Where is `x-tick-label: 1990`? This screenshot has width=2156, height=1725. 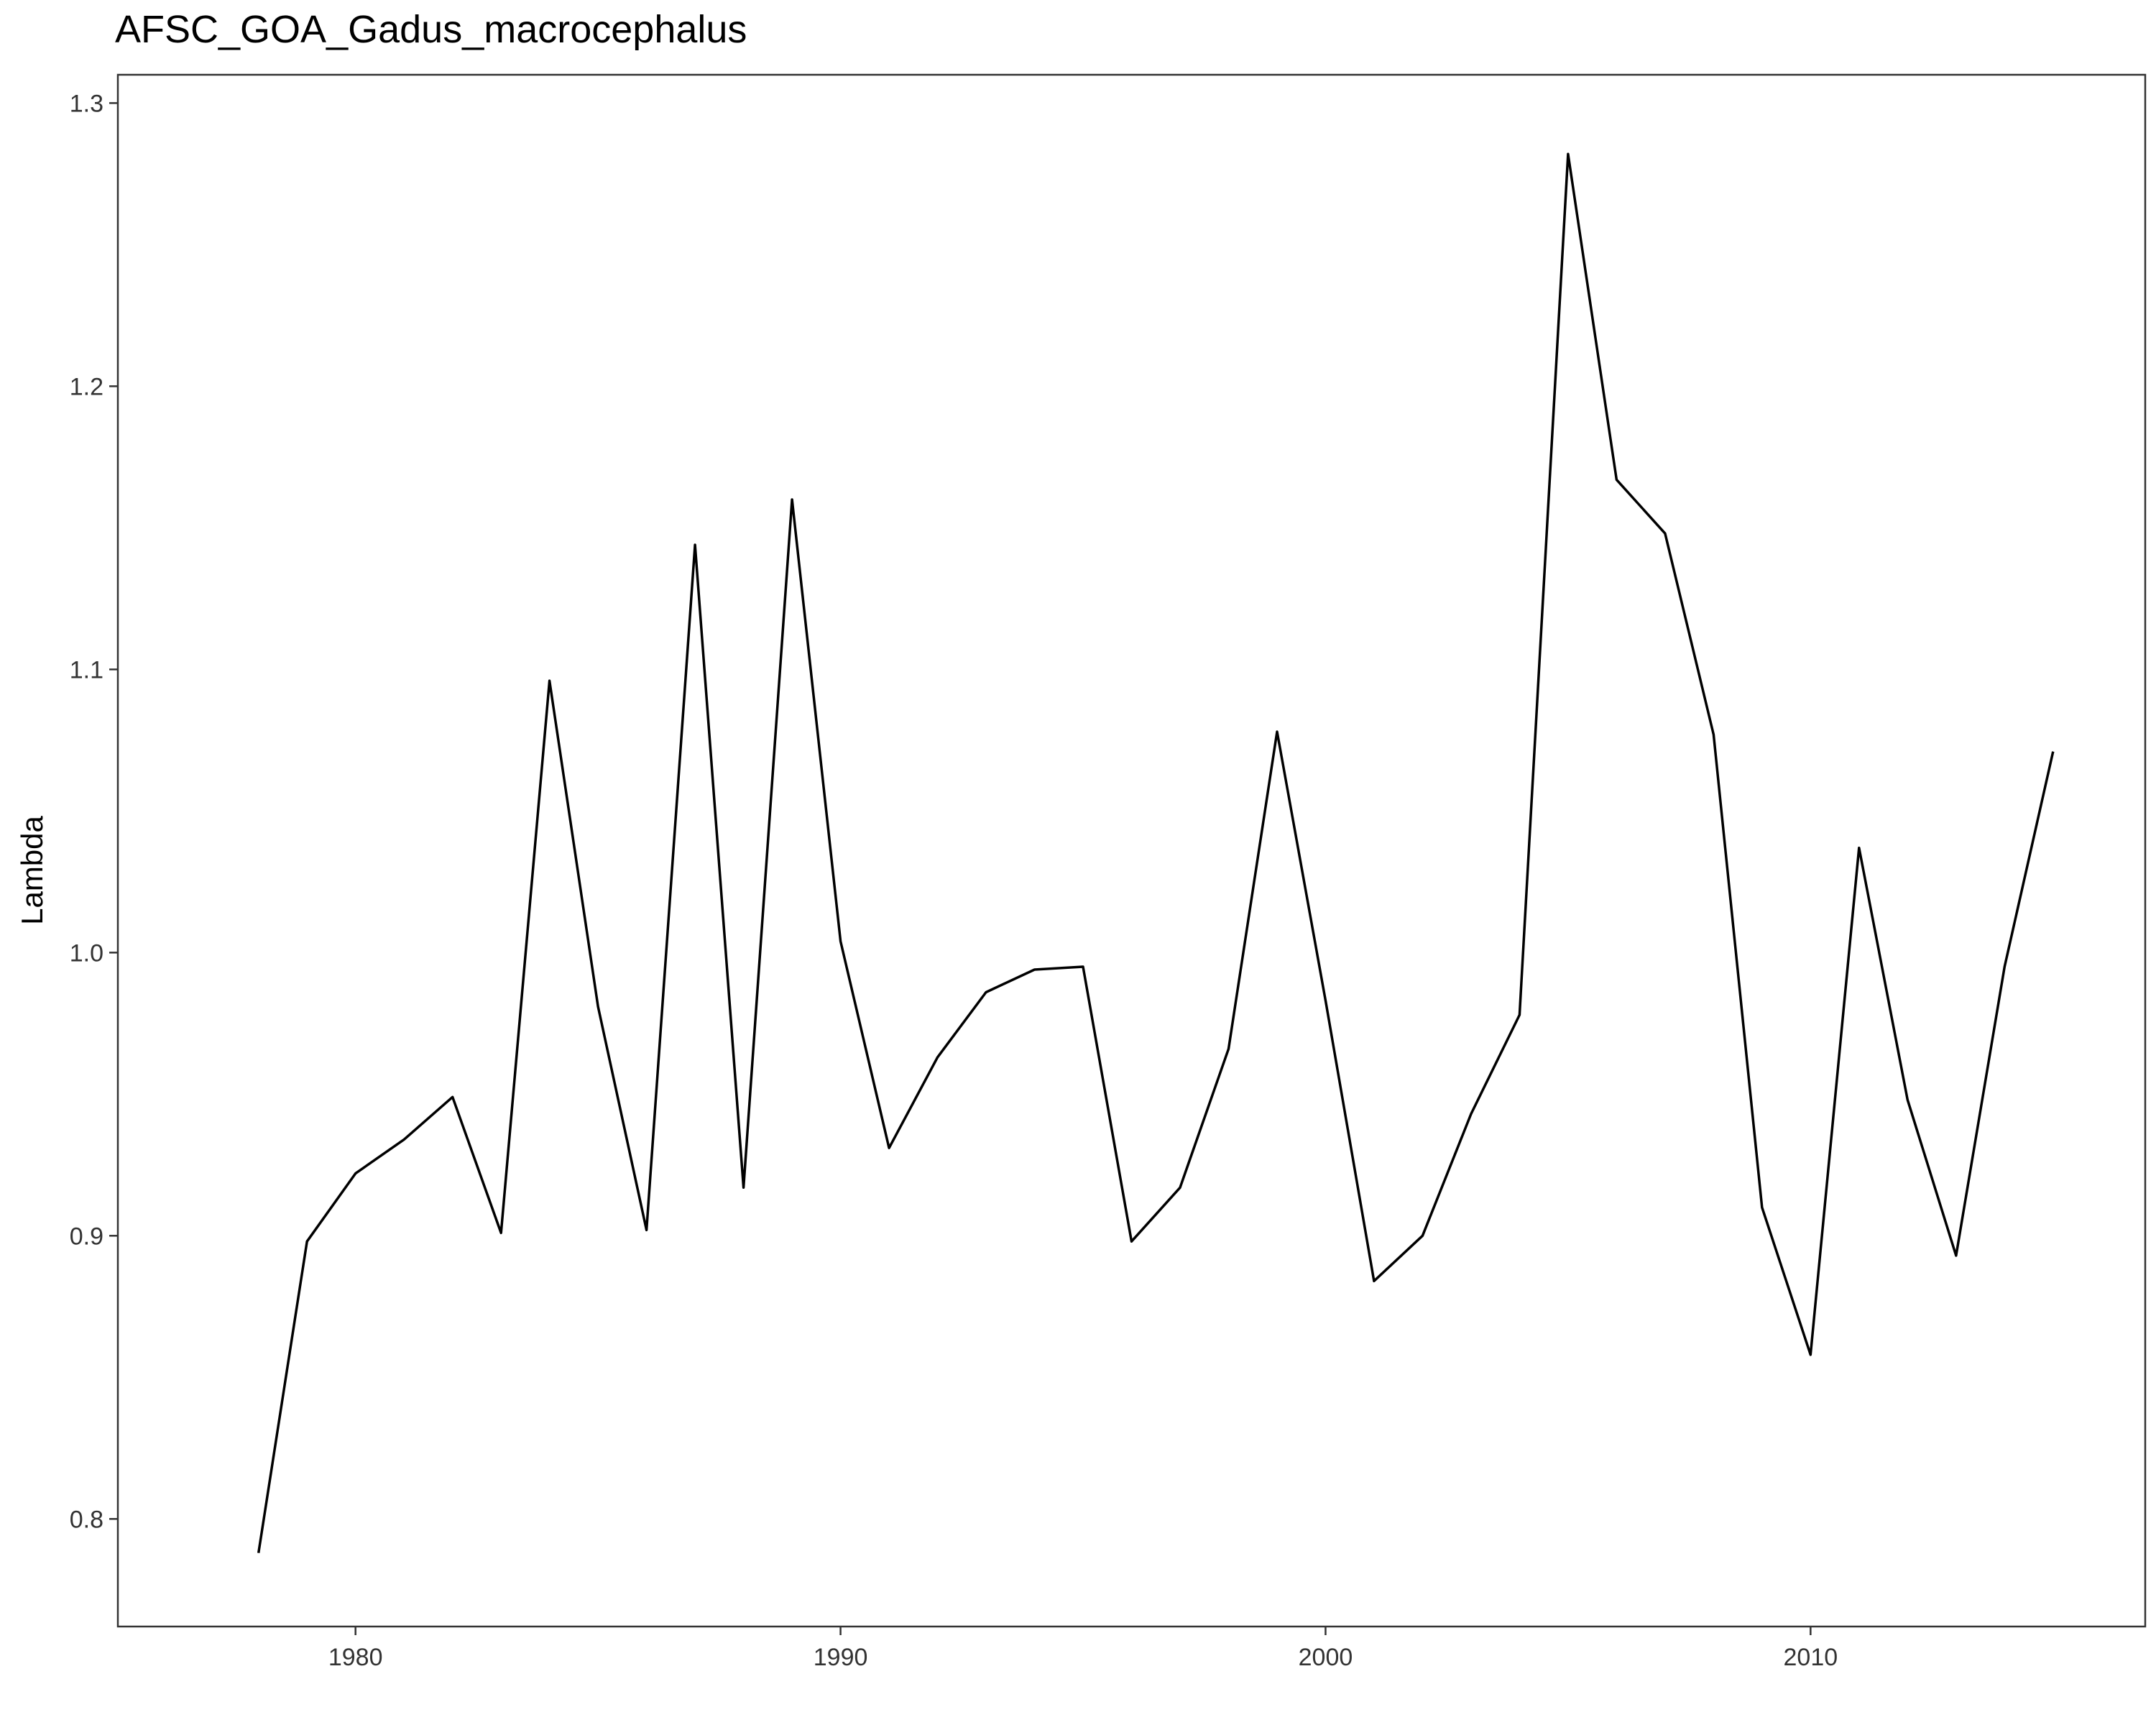 x-tick-label: 1990 is located at coordinates (841, 1657).